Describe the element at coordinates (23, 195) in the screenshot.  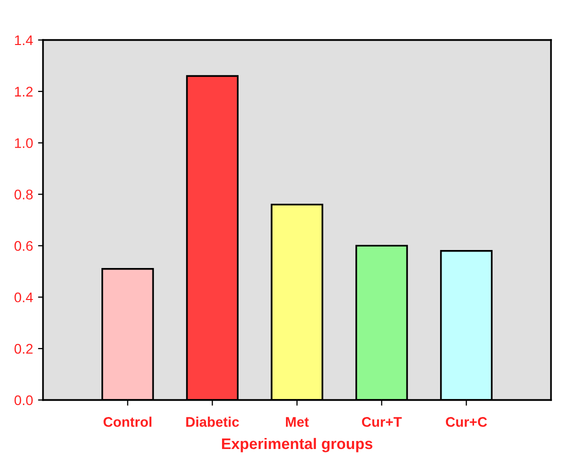
I see `y-tick-label: 0.8` at that location.